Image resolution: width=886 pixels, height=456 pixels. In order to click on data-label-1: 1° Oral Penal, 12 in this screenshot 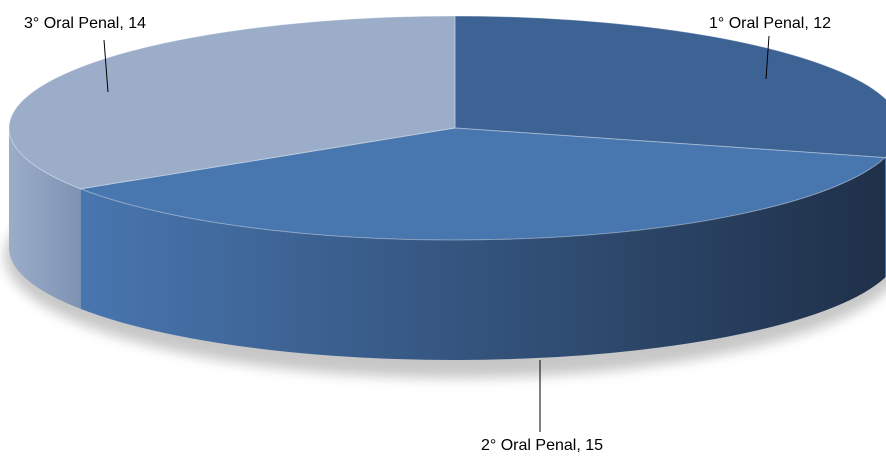, I will do `click(770, 23)`.